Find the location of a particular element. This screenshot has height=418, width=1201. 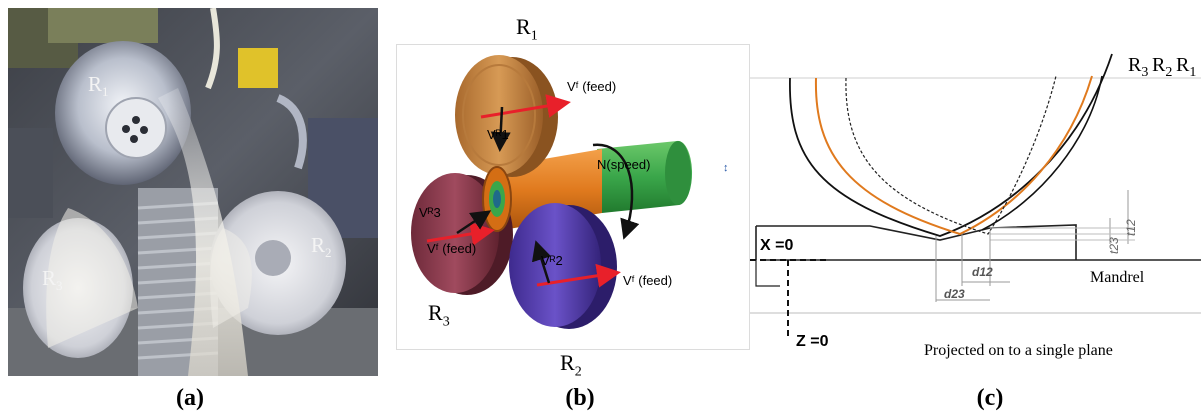

profile-label-r1: R1 is located at coordinates (1186, 67).